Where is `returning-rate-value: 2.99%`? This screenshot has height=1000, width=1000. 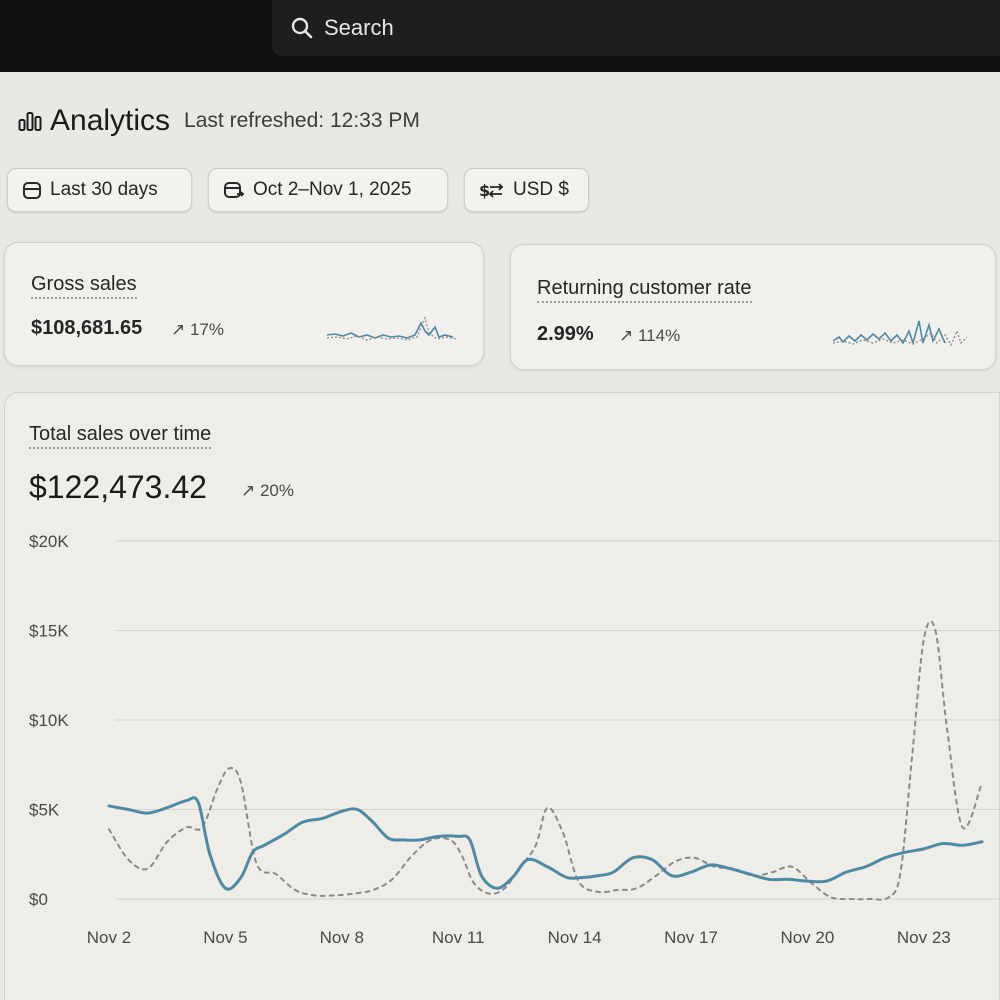
returning-rate-value: 2.99% is located at coordinates (565, 334).